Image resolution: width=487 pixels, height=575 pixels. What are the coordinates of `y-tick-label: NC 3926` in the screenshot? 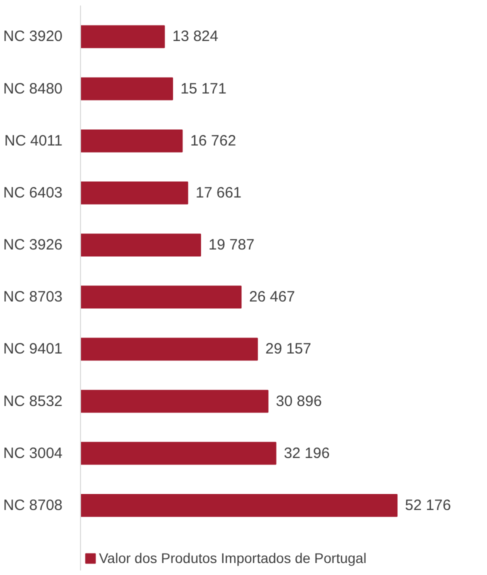 It's located at (32, 245).